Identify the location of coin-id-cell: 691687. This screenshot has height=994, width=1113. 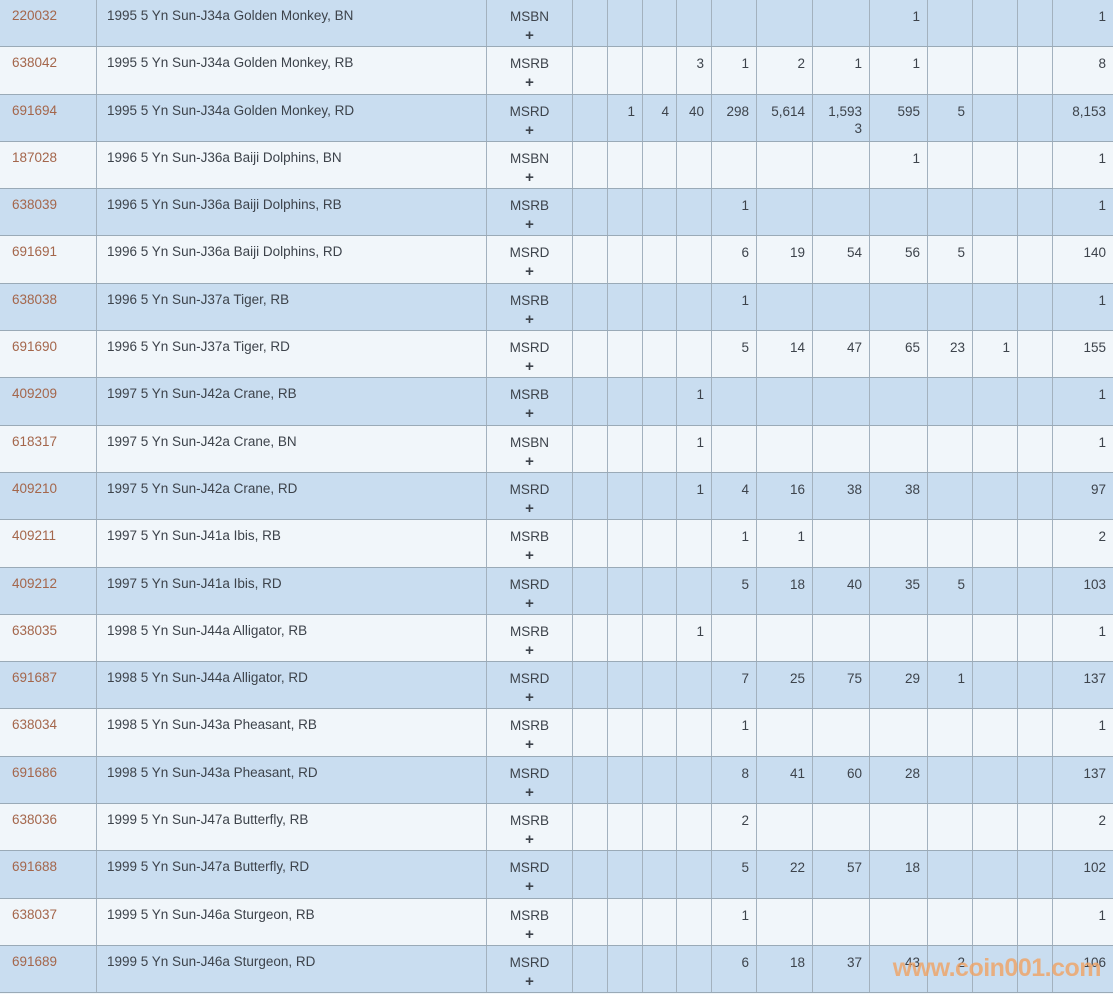
(48, 685).